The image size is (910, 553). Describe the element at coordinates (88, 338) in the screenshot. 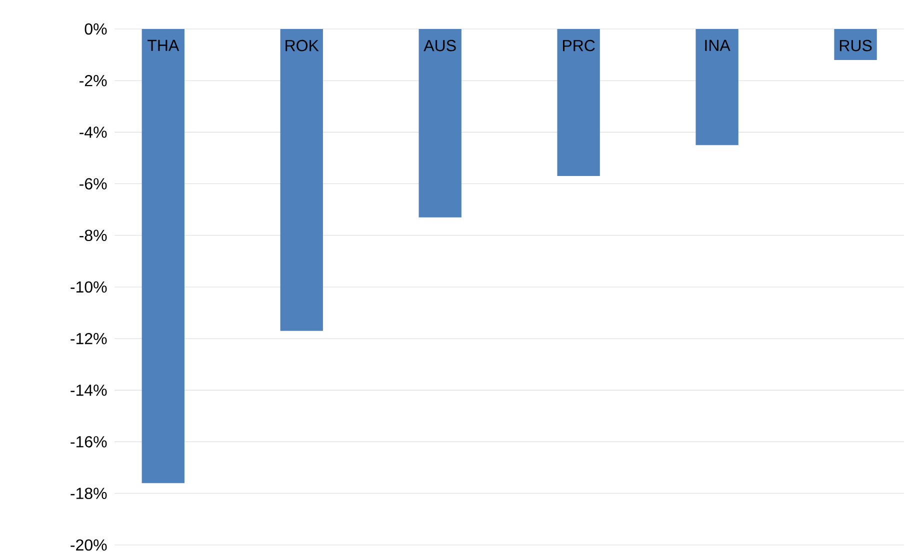

I see `y-tick-label: -12%` at that location.